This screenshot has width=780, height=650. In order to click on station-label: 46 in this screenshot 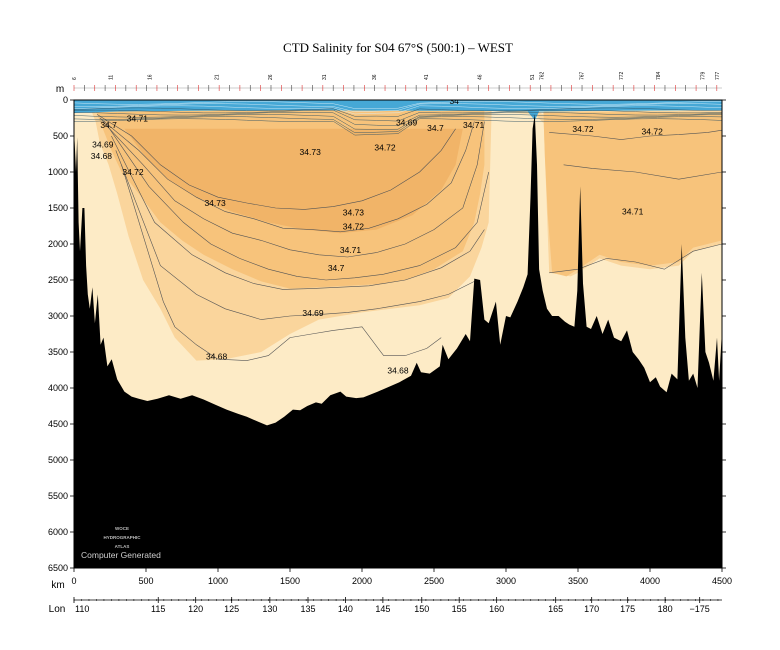, I will do `click(480, 77)`.